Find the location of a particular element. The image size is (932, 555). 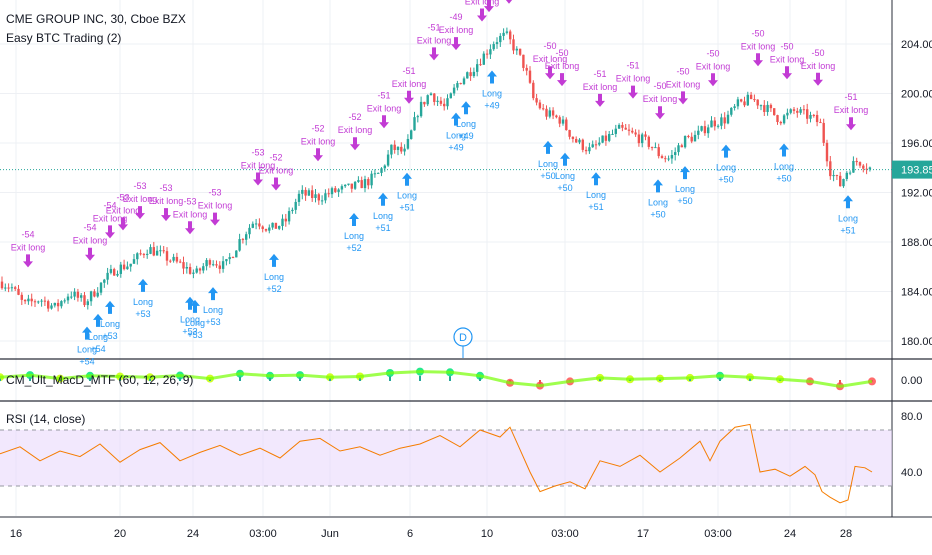

strategy-legend: Easy BTC Trading (2) is located at coordinates (64, 38).